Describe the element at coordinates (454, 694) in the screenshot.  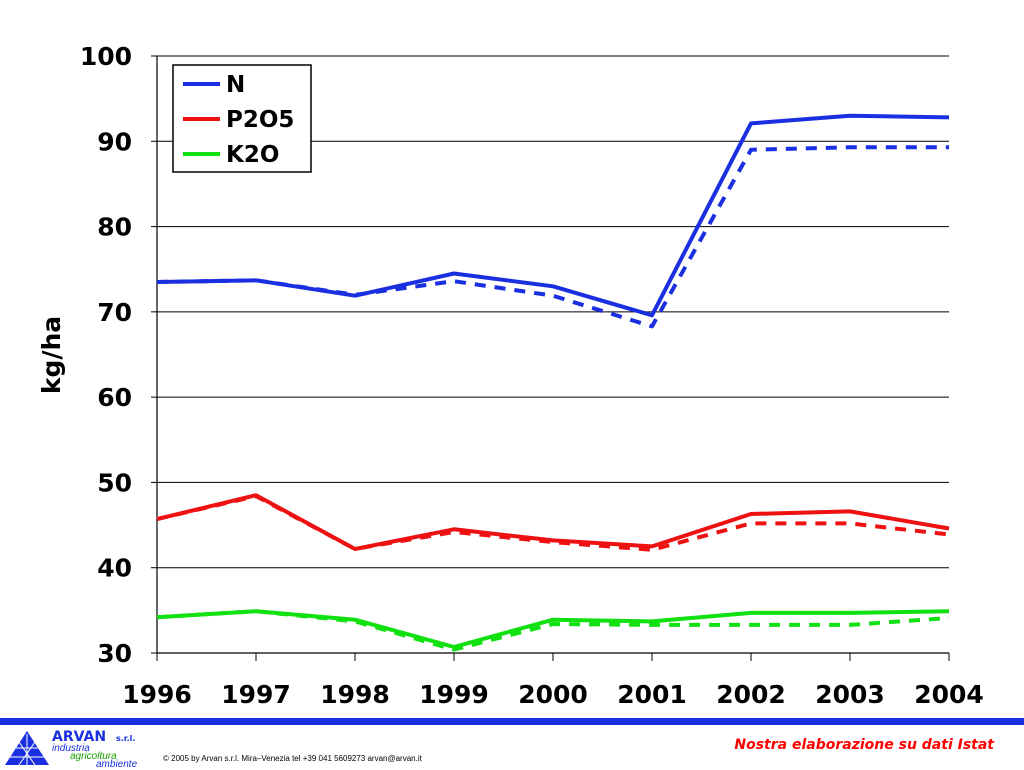
I see `x-tick-label: 1999` at that location.